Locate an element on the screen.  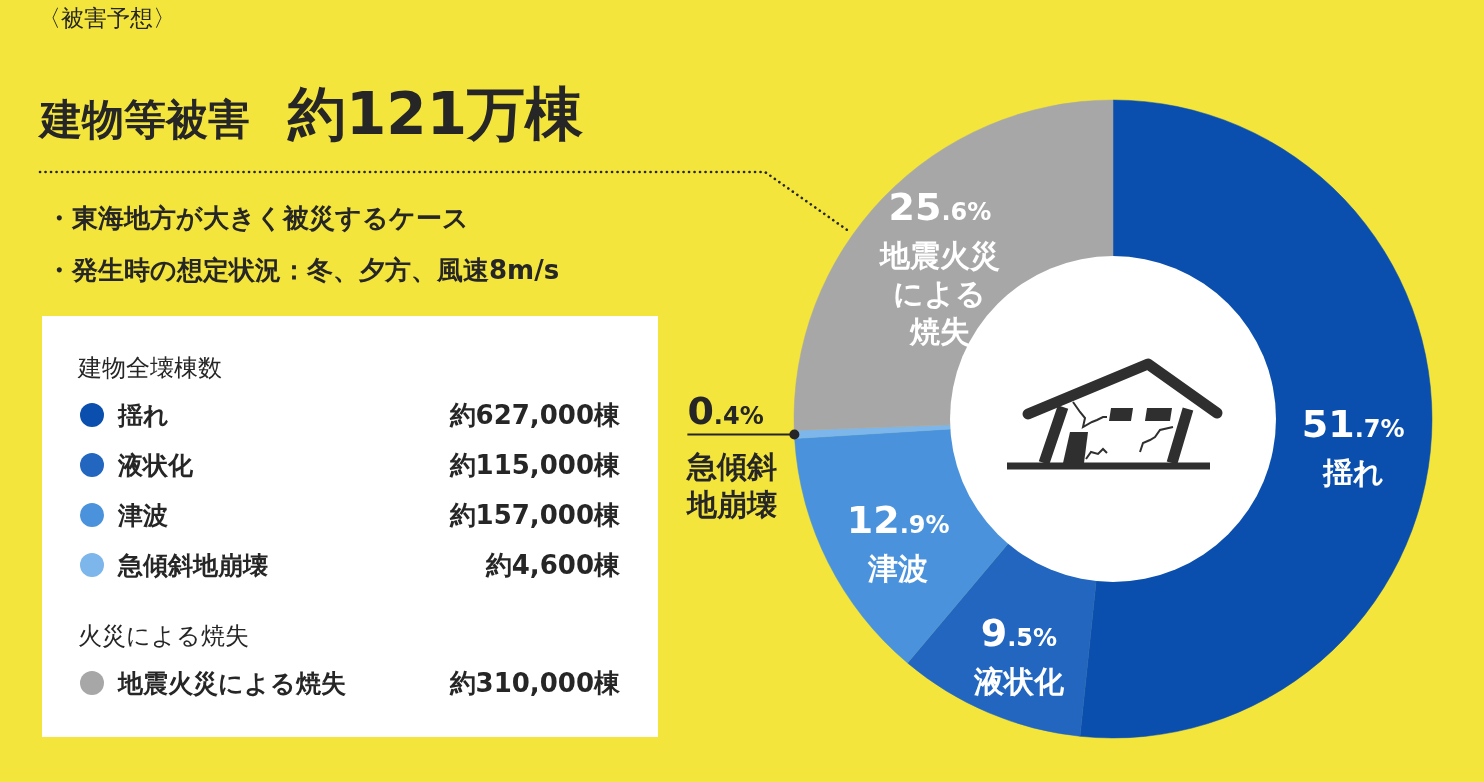
chart-subtitle: 〈被害予想〉 is located at coordinates (107, 18).